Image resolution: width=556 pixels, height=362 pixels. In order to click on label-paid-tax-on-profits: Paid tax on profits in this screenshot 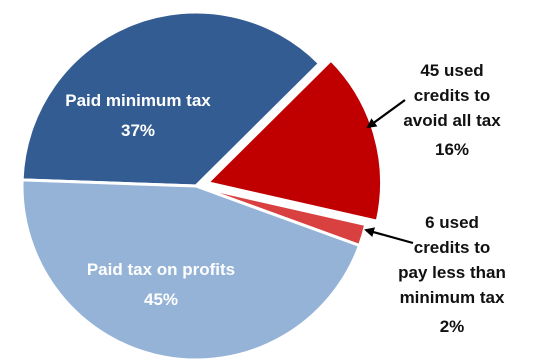, I will do `click(161, 269)`.